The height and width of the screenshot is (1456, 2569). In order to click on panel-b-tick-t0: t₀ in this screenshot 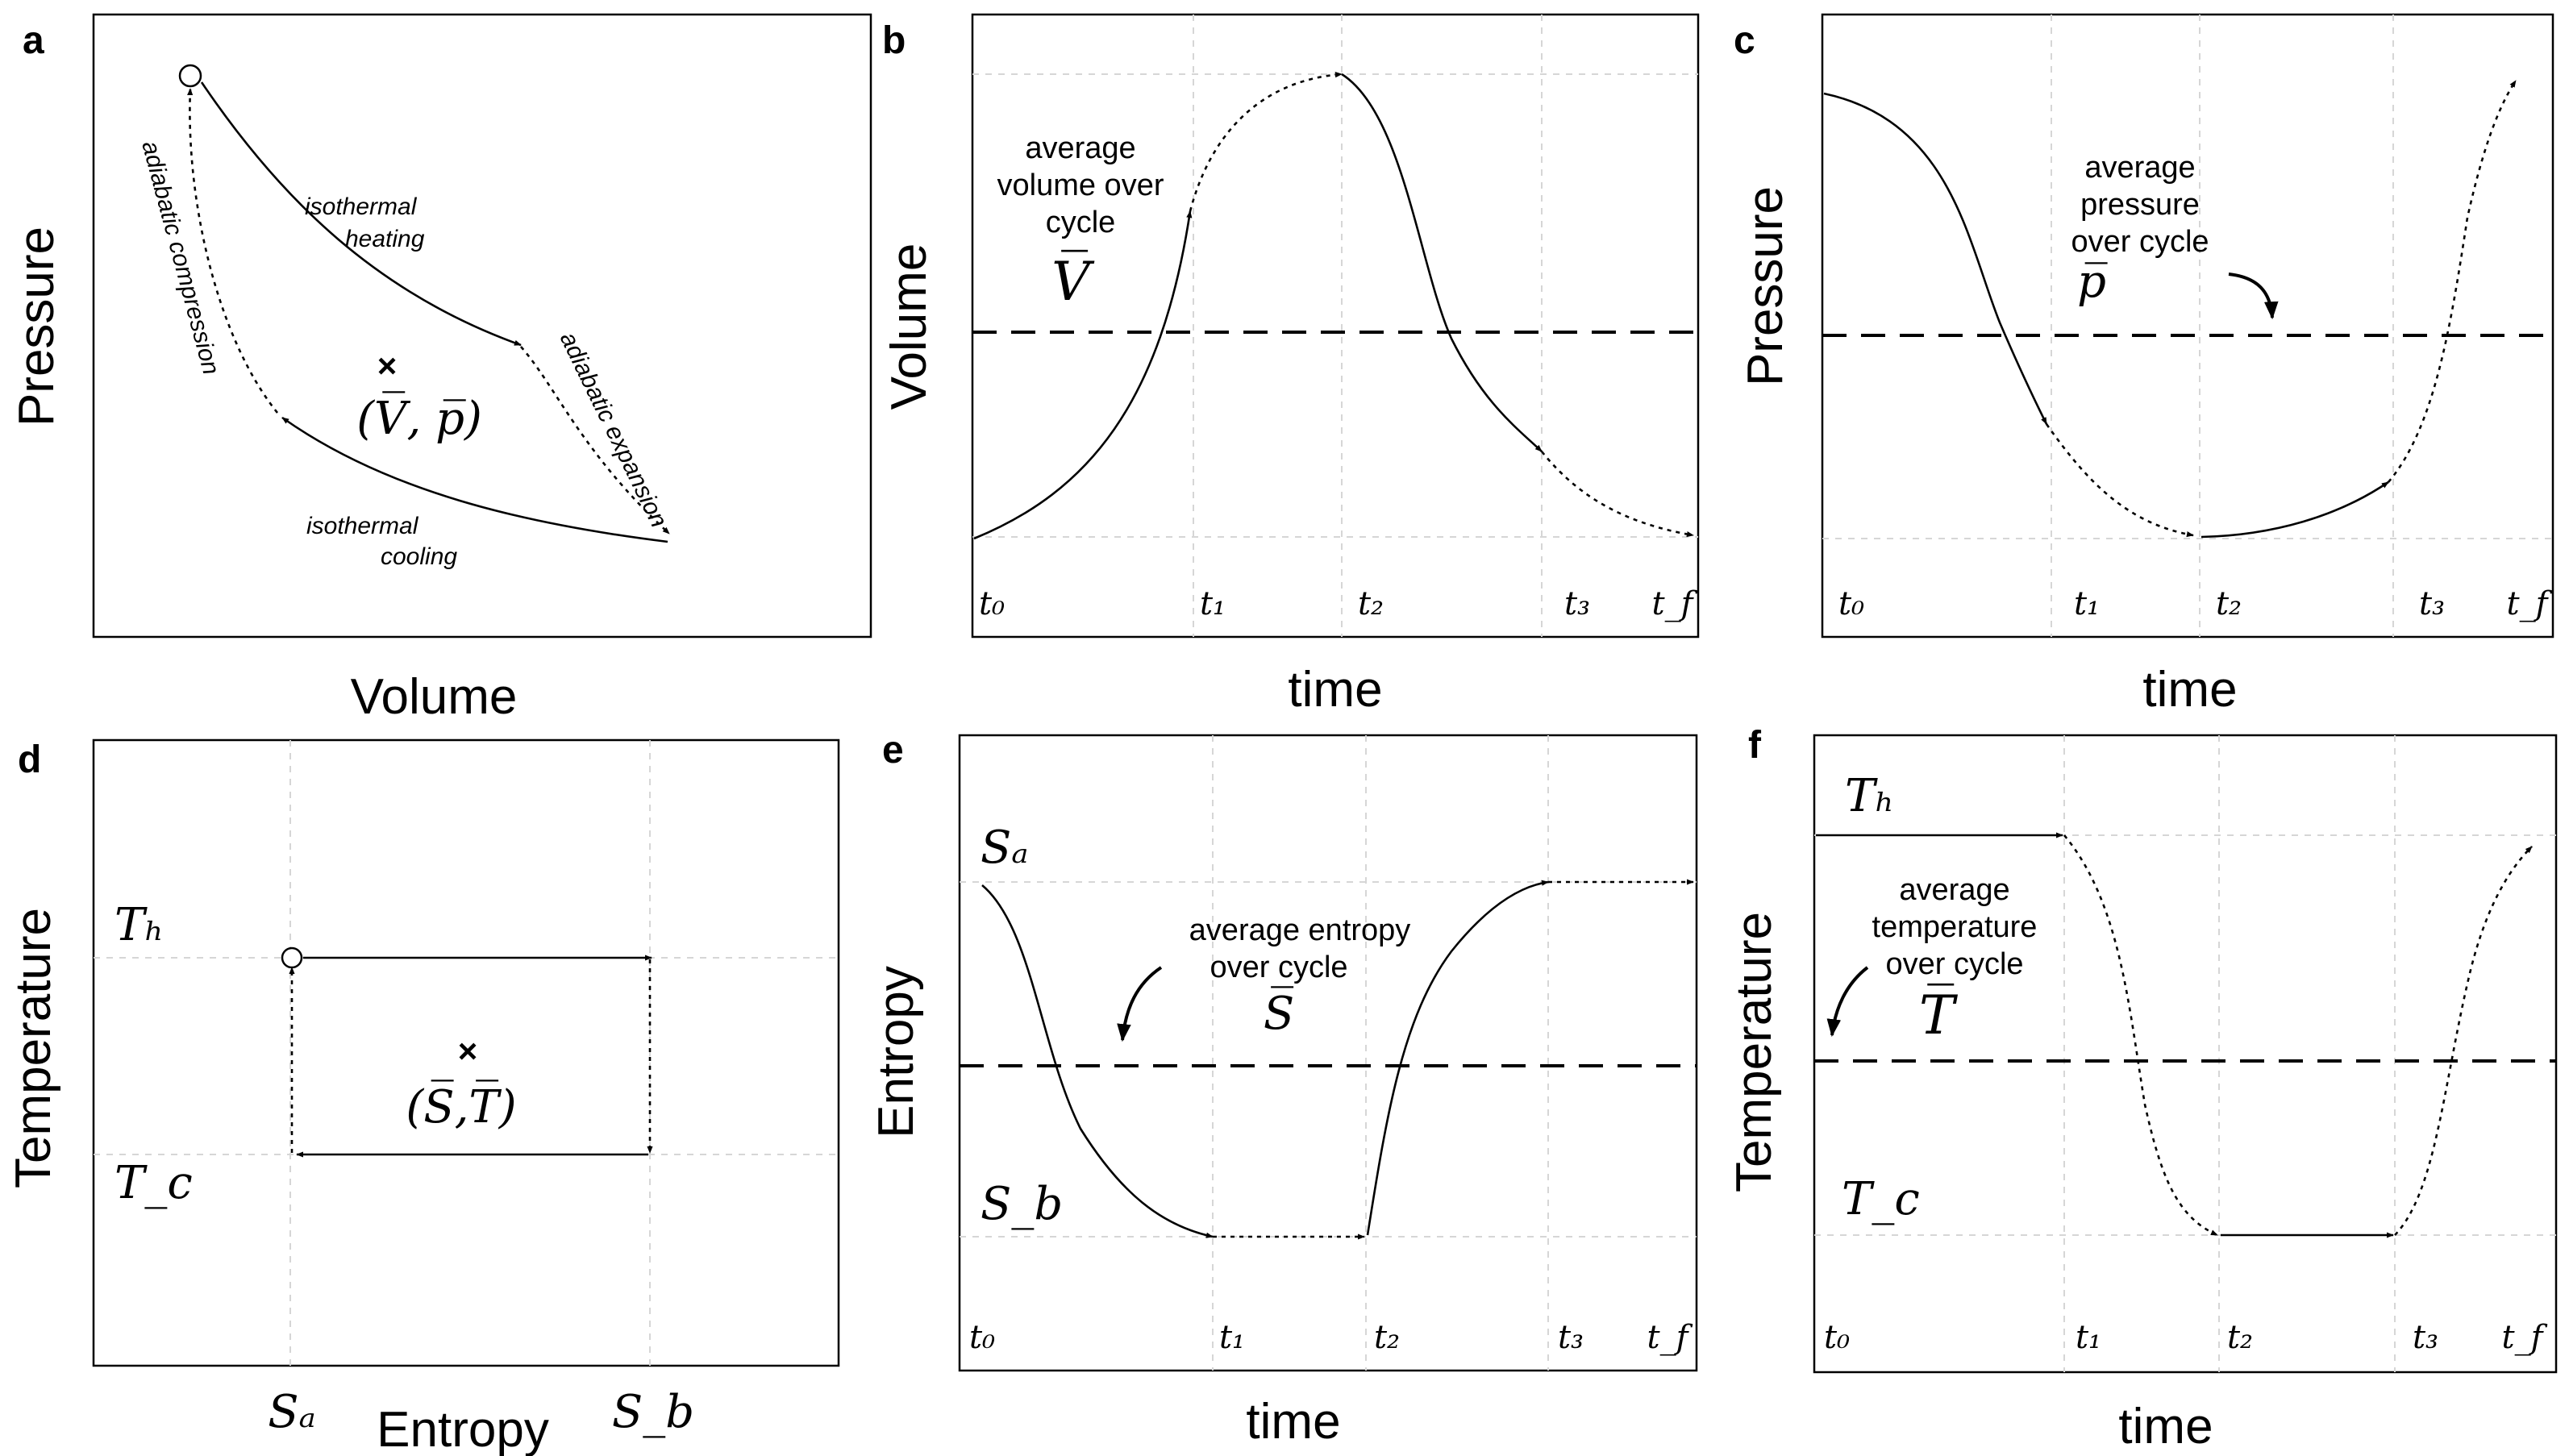, I will do `click(992, 603)`.